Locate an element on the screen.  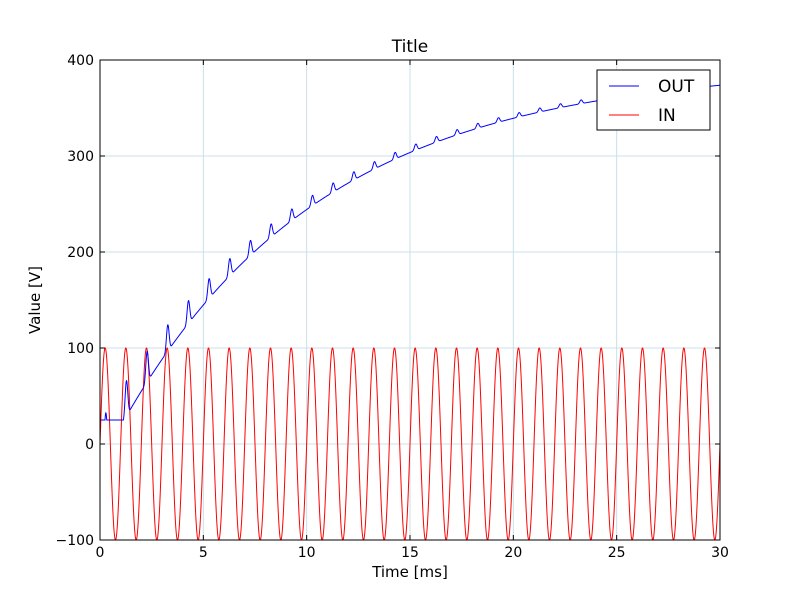
y-tick-label: 100 is located at coordinates (80, 349).